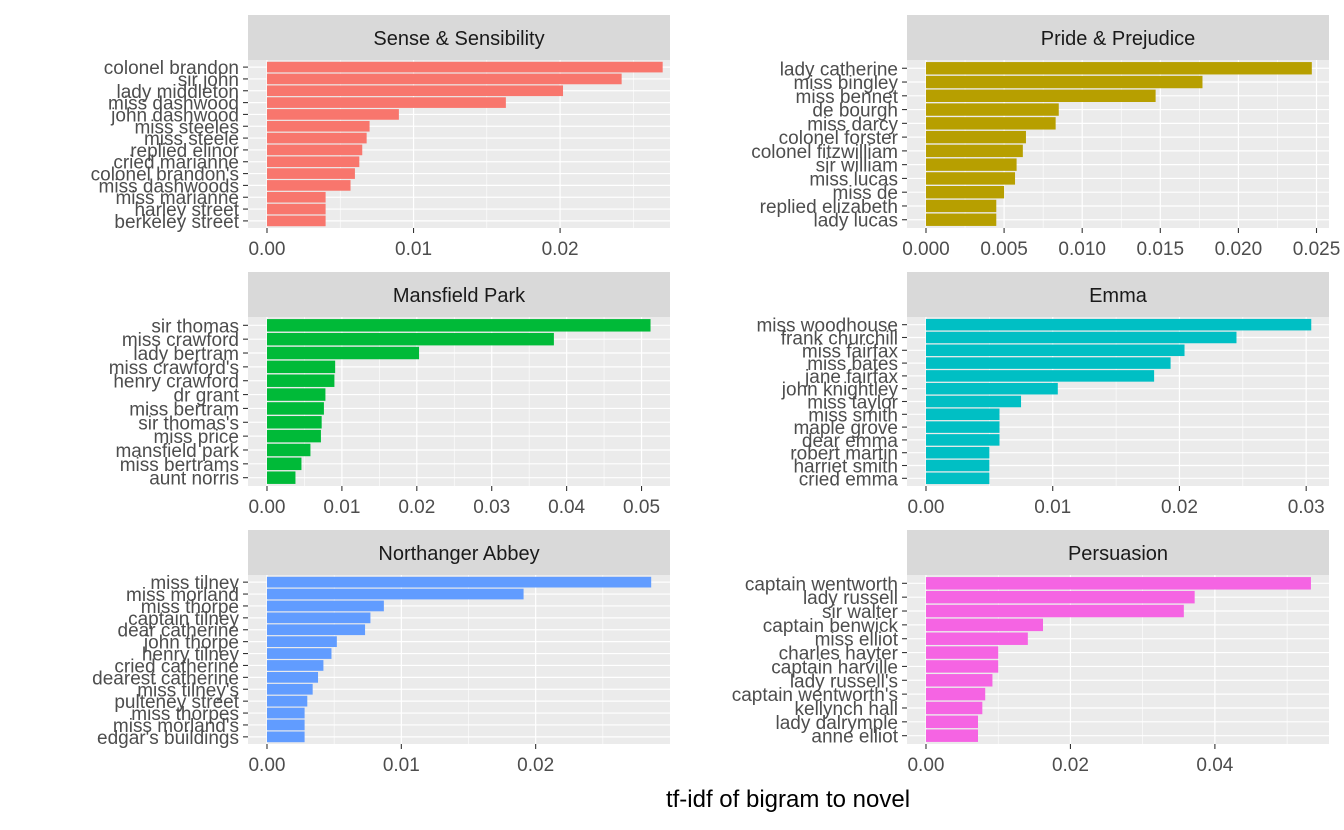 The image size is (1344, 830). What do you see at coordinates (1239, 249) in the screenshot?
I see `x-tick-label: 0.020` at bounding box center [1239, 249].